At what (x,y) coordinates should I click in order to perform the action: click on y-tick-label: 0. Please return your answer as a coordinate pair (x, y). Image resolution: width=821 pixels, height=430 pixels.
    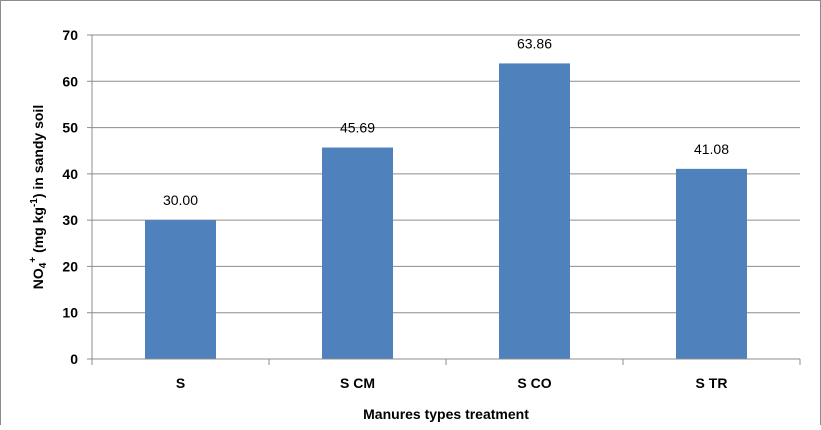
    Looking at the image, I should click on (74, 359).